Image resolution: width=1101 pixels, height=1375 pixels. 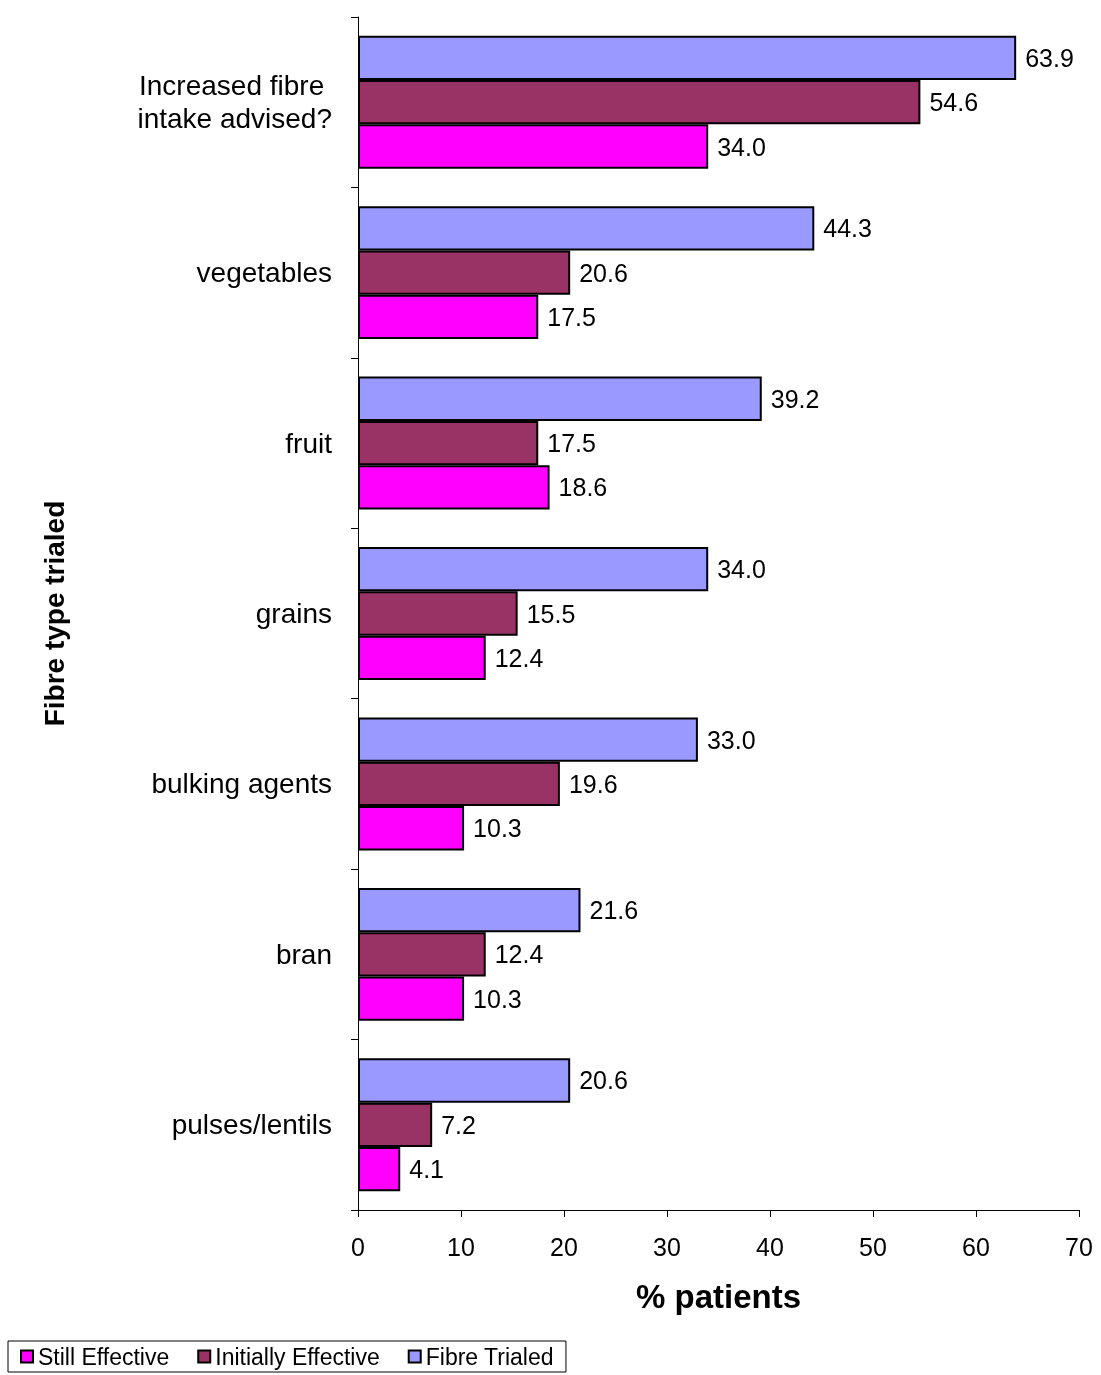 I want to click on x-tick-label: 30, so click(x=667, y=1246).